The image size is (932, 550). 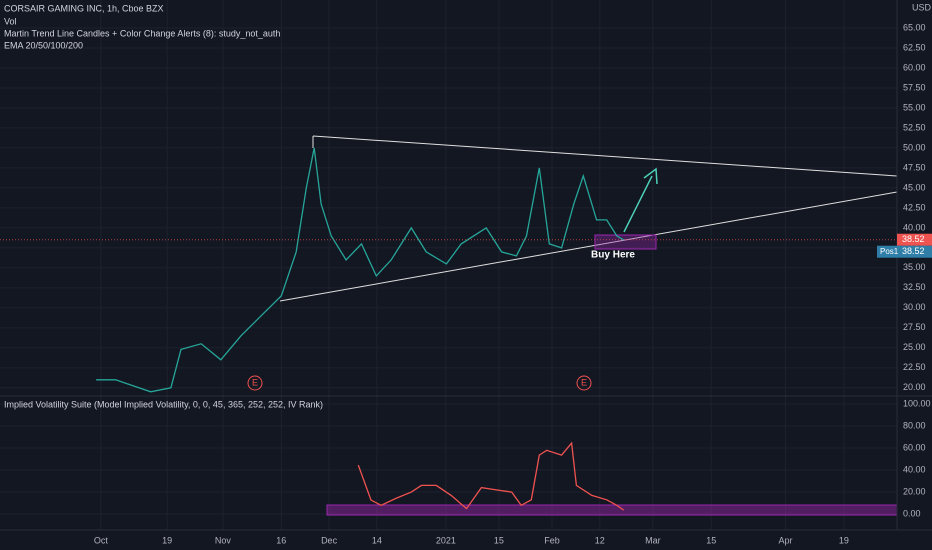 What do you see at coordinates (913, 251) in the screenshot?
I see `position-price: 38.52` at bounding box center [913, 251].